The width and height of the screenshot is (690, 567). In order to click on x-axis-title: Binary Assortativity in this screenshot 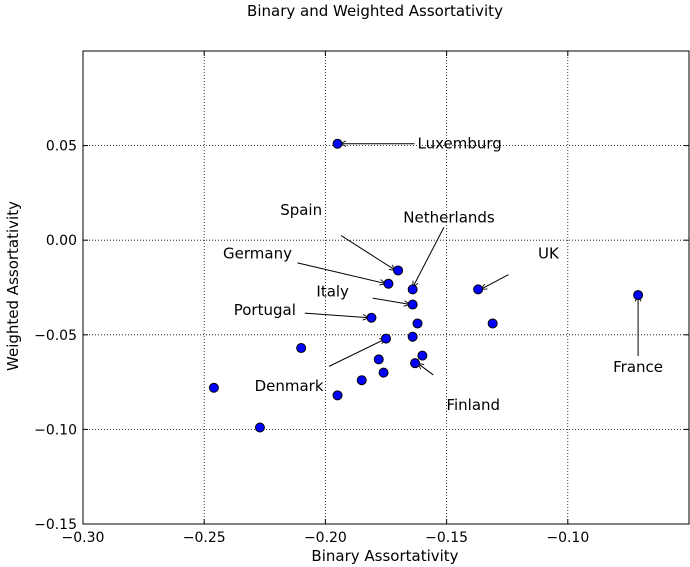, I will do `click(384, 556)`.